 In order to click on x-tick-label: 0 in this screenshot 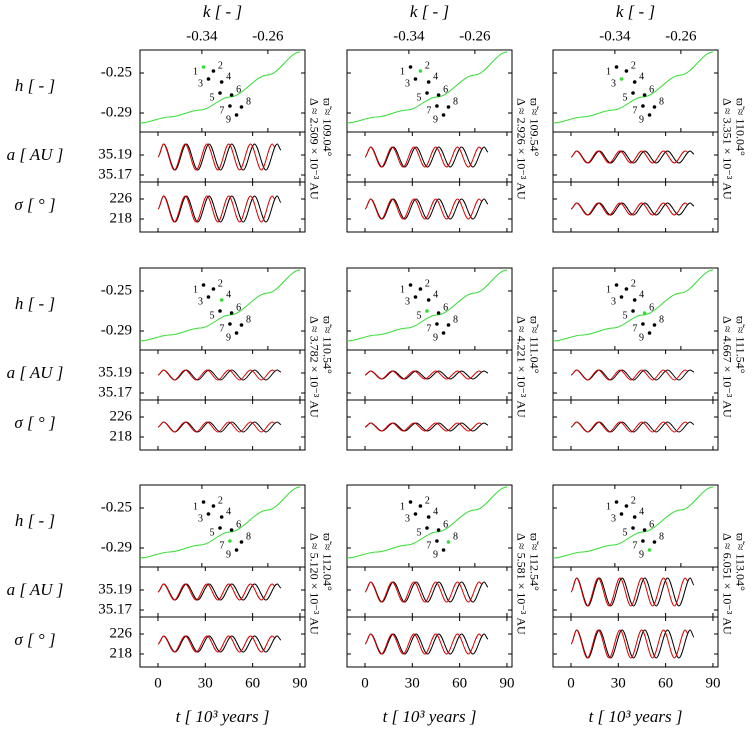, I will do `click(365, 683)`.